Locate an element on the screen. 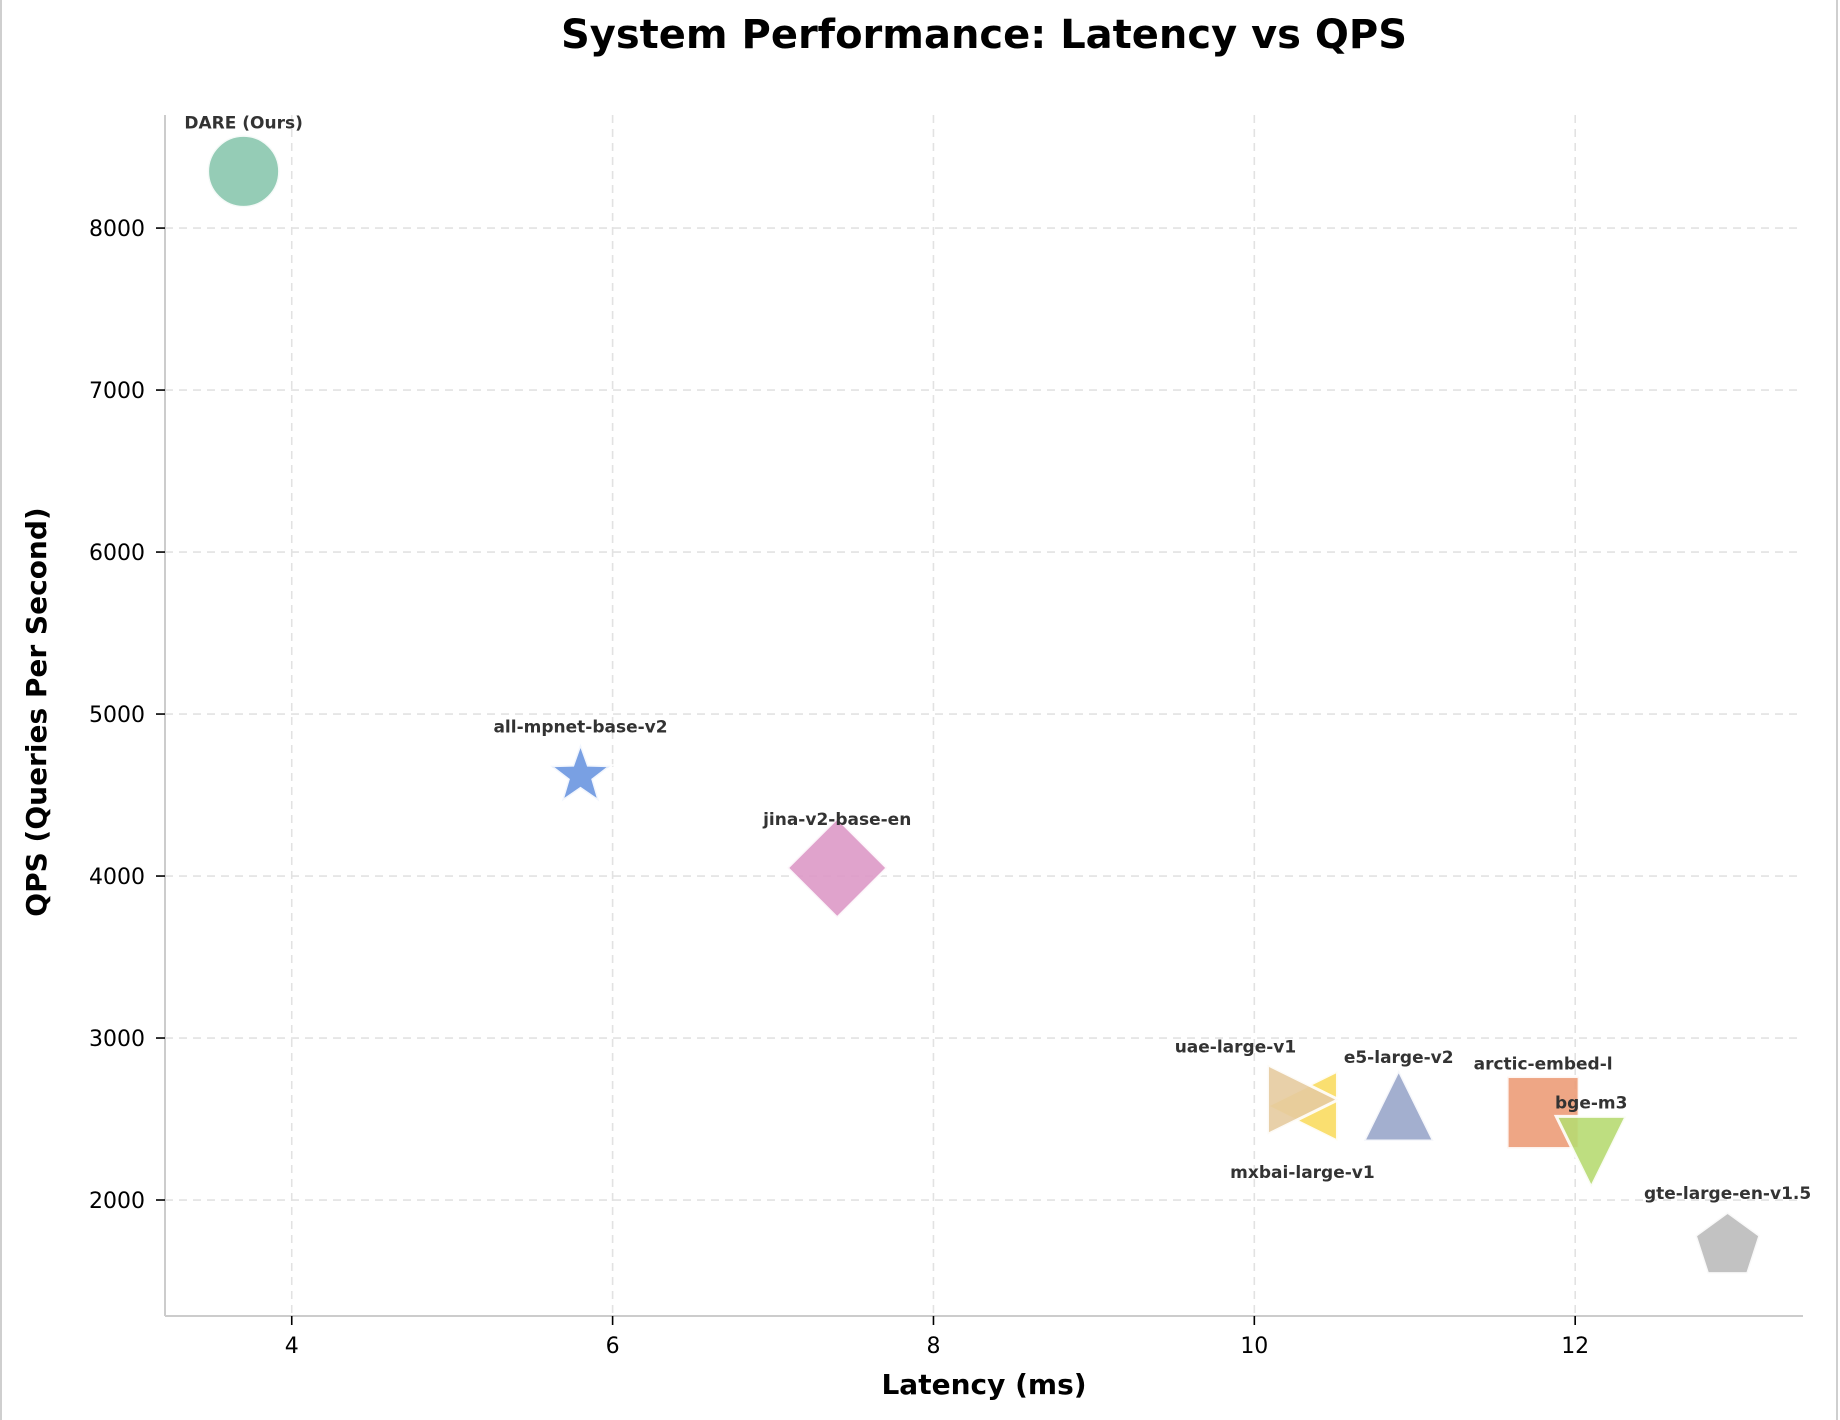  marker-triangle-up is located at coordinates (1399, 1104).